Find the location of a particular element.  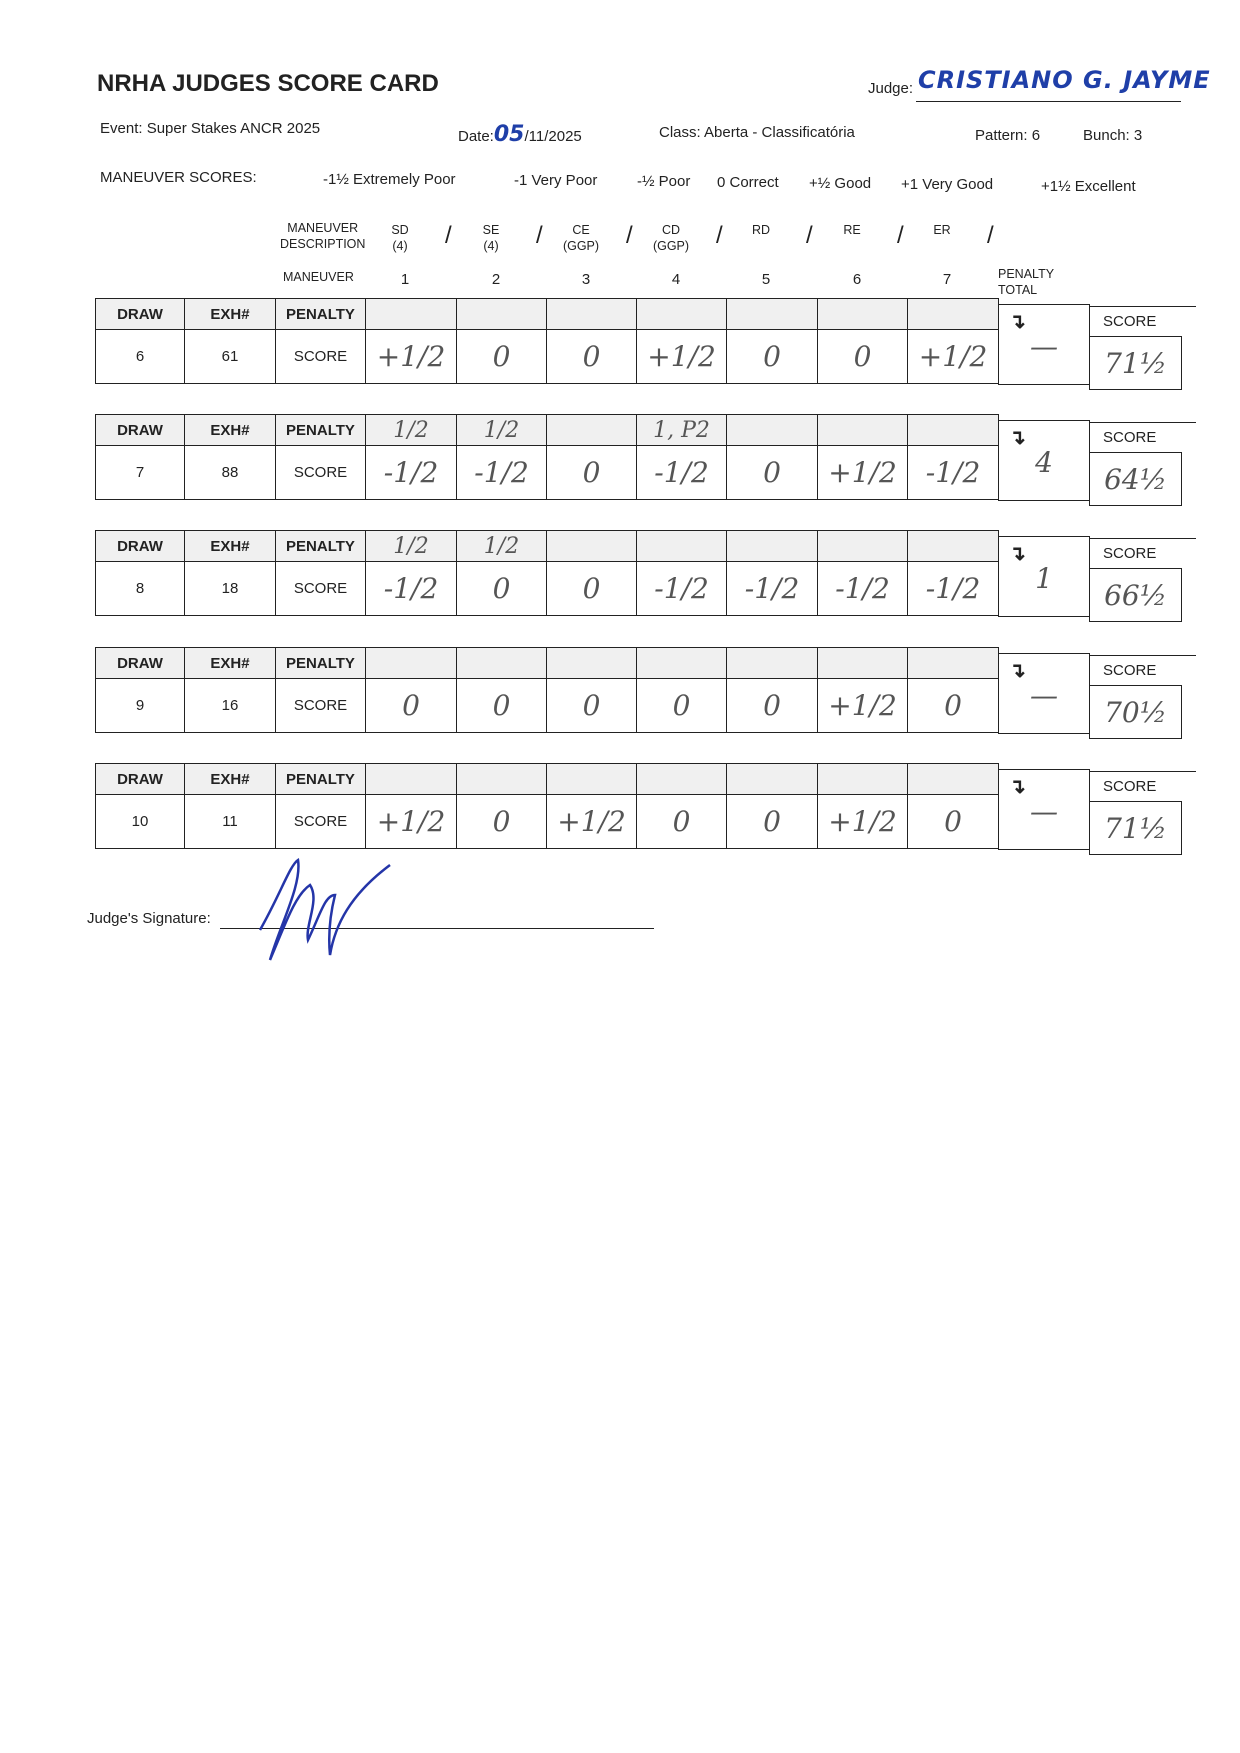

total-score-cell: 70½ is located at coordinates (1135, 712).